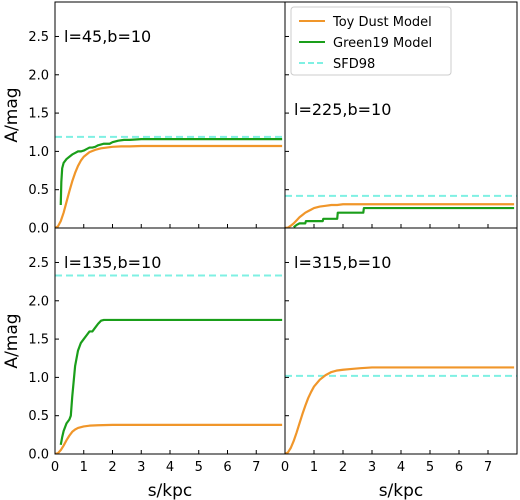 This screenshot has width=520, height=500. I want to click on legend: Toy Dust Model Green19 Model SFD98, so click(371, 41).